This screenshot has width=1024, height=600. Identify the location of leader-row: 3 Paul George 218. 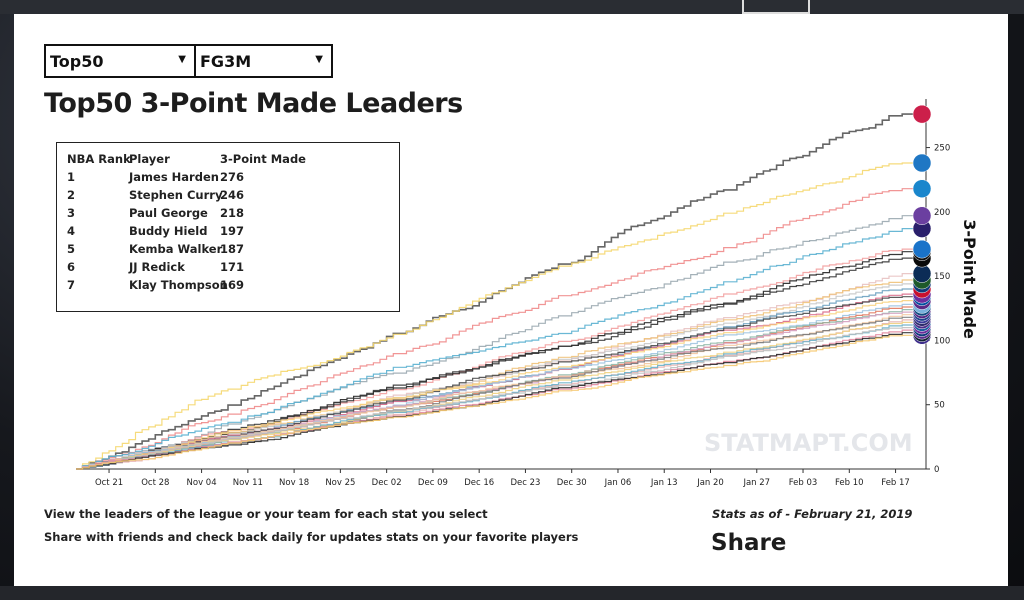
(227, 214).